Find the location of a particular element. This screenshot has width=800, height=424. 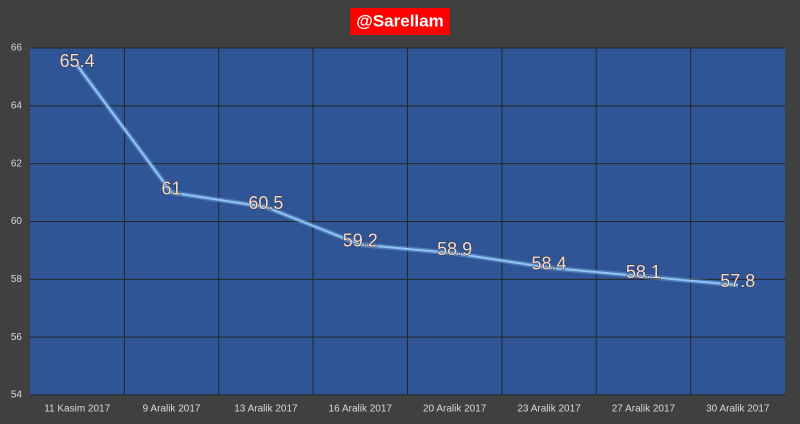

data-label: 65.4 is located at coordinates (77, 61).